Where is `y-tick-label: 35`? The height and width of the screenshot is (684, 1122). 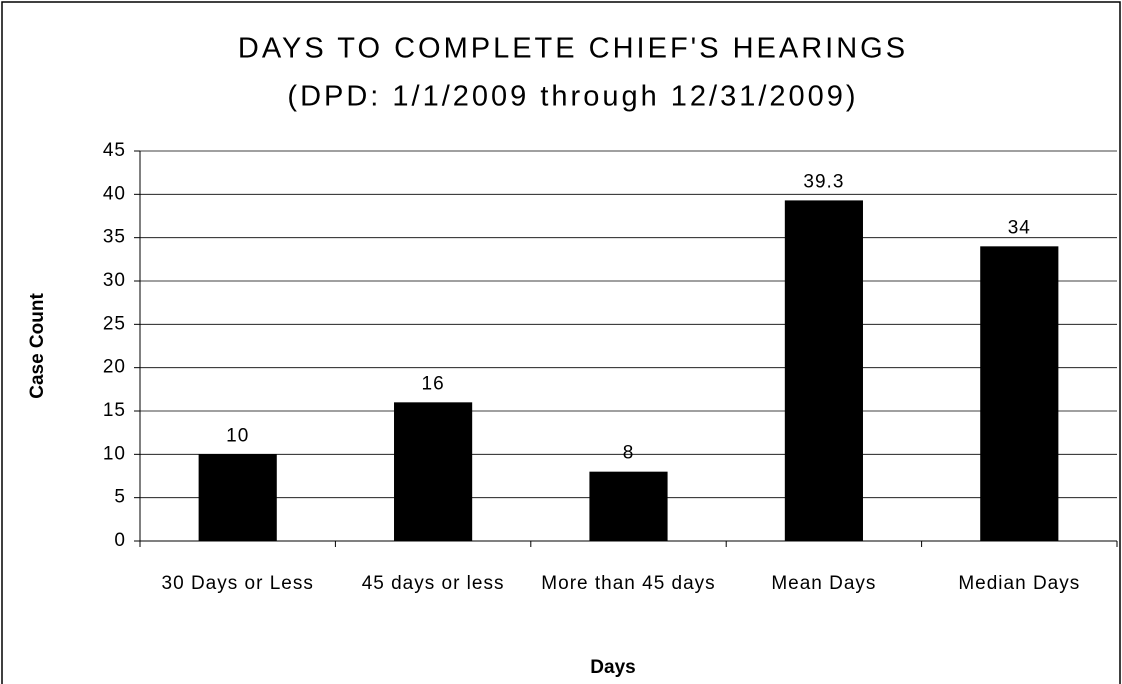 y-tick-label: 35 is located at coordinates (114, 237).